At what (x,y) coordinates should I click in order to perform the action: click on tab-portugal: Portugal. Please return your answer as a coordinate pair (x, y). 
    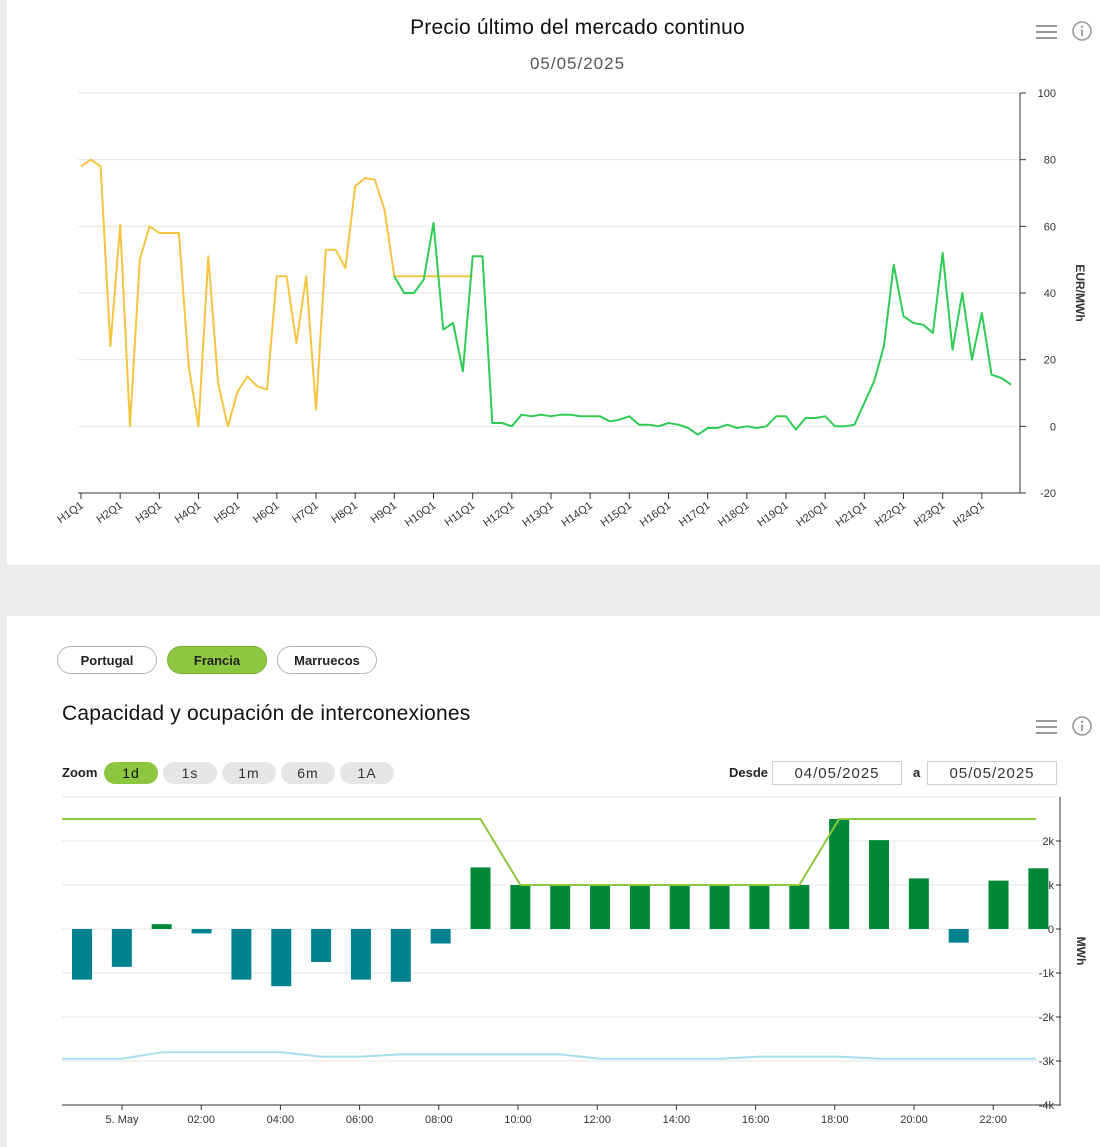
    Looking at the image, I should click on (107, 660).